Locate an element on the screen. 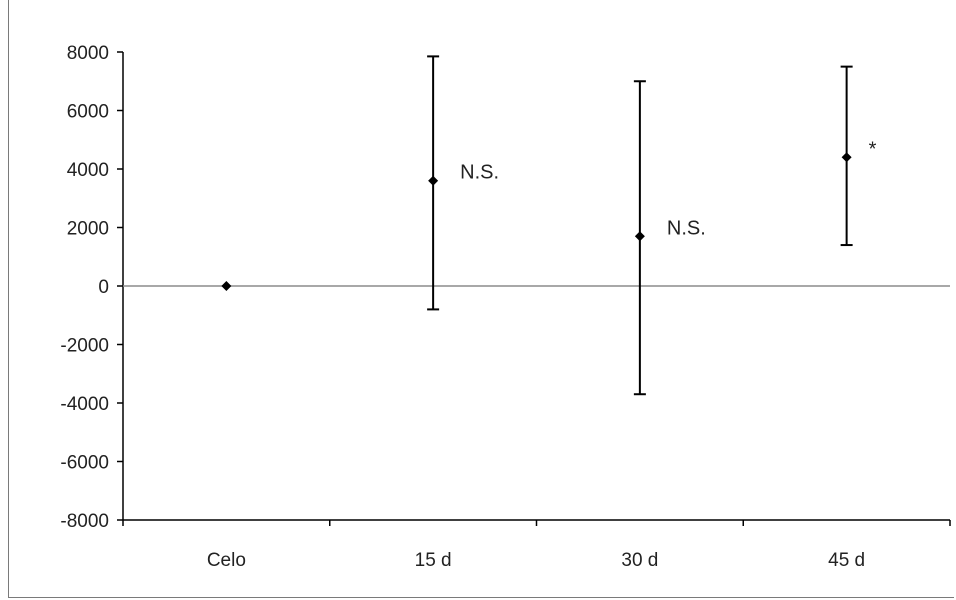  y-tick-label: -4000 is located at coordinates (84, 404).